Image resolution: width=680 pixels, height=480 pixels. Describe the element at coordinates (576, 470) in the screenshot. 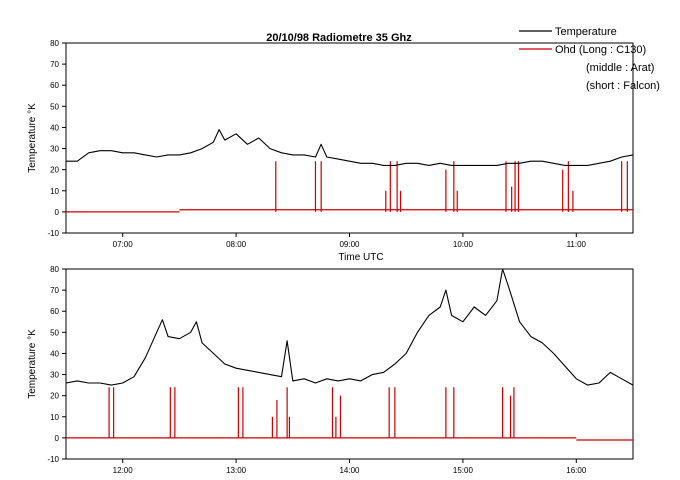

I see `bottom-x-tick-label: 16:00` at that location.